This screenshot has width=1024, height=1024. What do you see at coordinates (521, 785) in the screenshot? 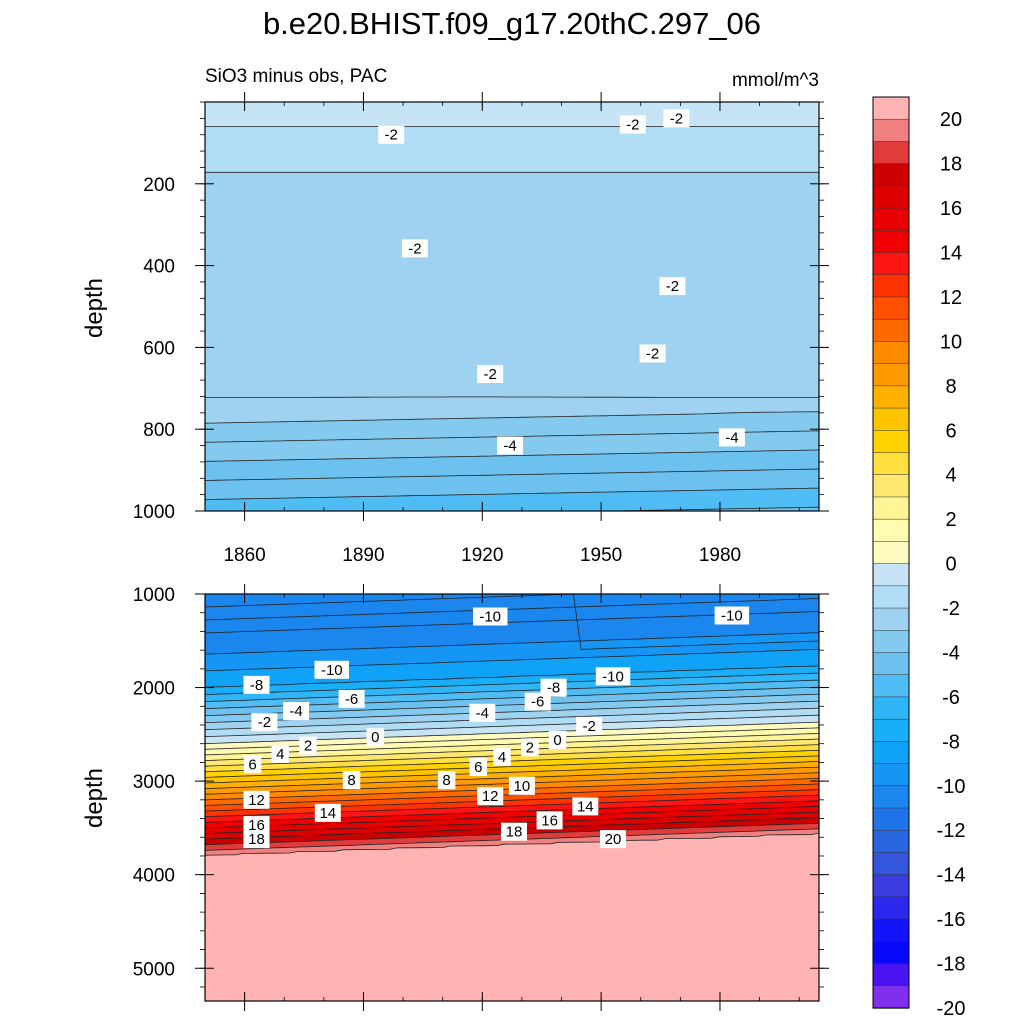
I see `contour-label: 10` at bounding box center [521, 785].